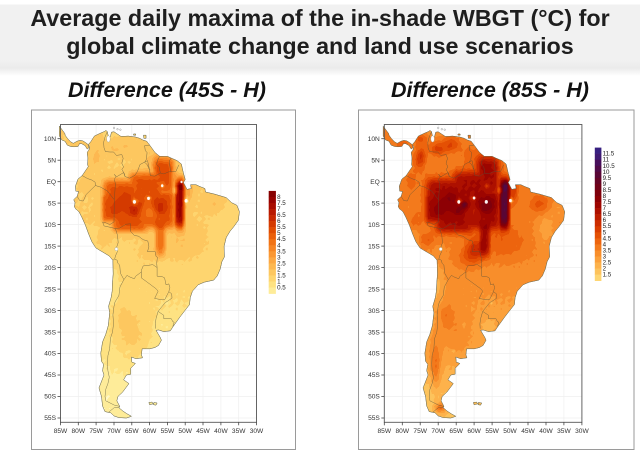  Describe the element at coordinates (279, 282) in the screenshot. I see `svg-text: 1` at that location.